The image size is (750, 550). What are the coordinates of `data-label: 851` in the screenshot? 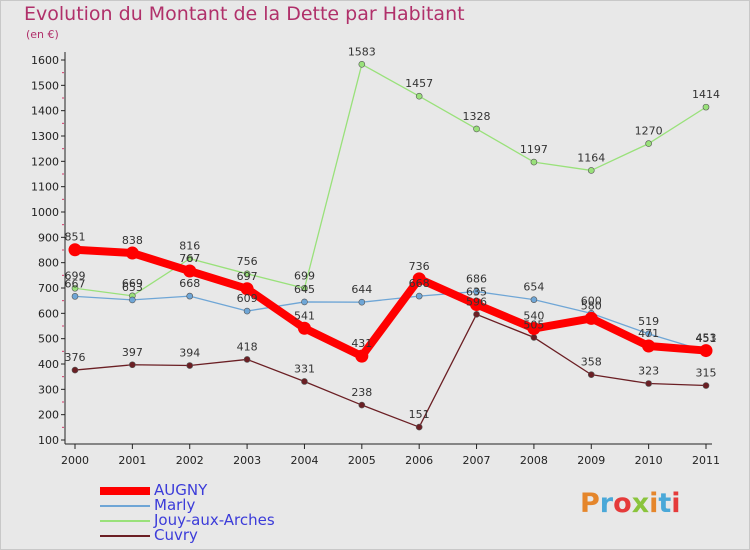 It's located at (75, 237).